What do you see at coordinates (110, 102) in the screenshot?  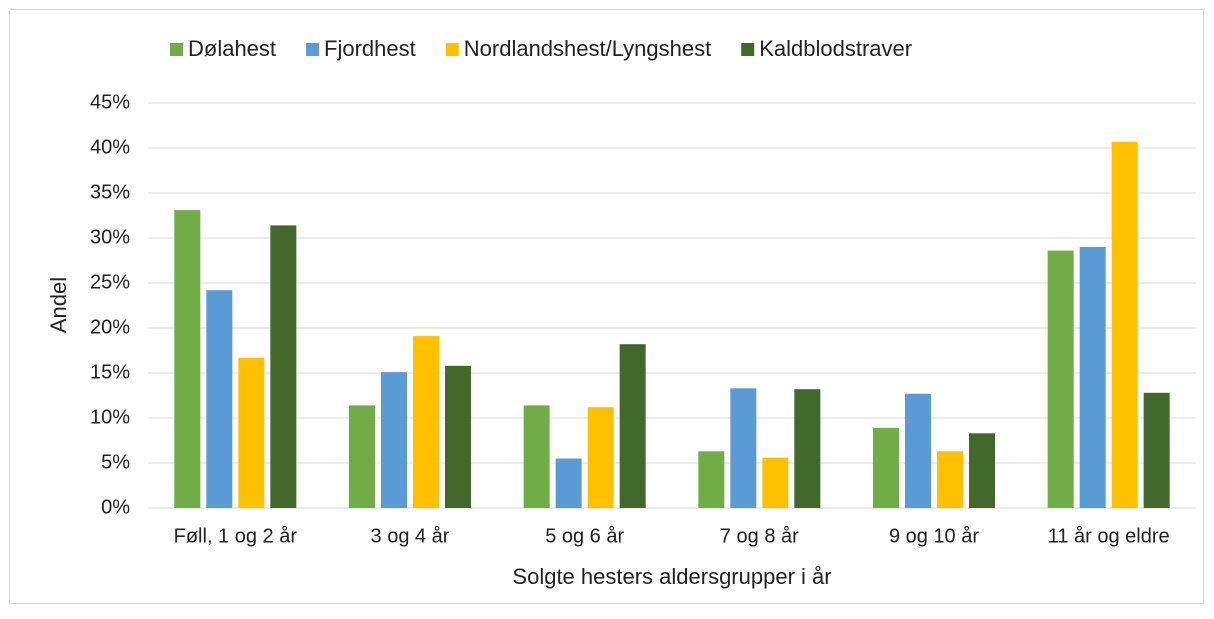 I see `y-tick-label: 45%` at bounding box center [110, 102].